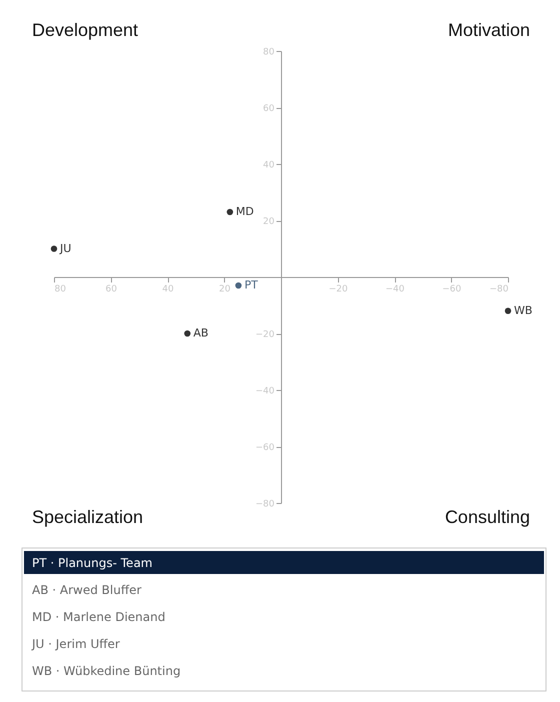 Image resolution: width=560 pixels, height=702 pixels. What do you see at coordinates (65, 248) in the screenshot?
I see `series-label: JU` at bounding box center [65, 248].